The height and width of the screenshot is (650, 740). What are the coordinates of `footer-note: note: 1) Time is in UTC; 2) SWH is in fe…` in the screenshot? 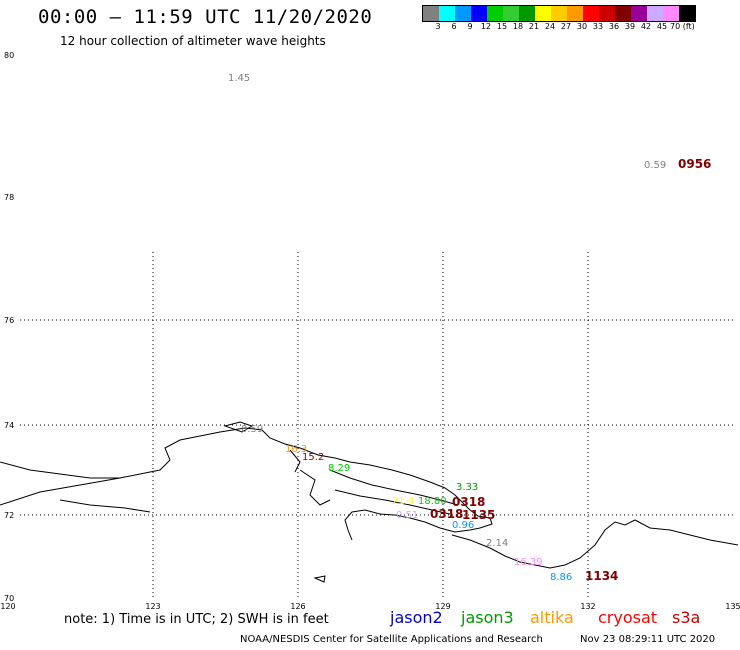 It's located at (196, 619).